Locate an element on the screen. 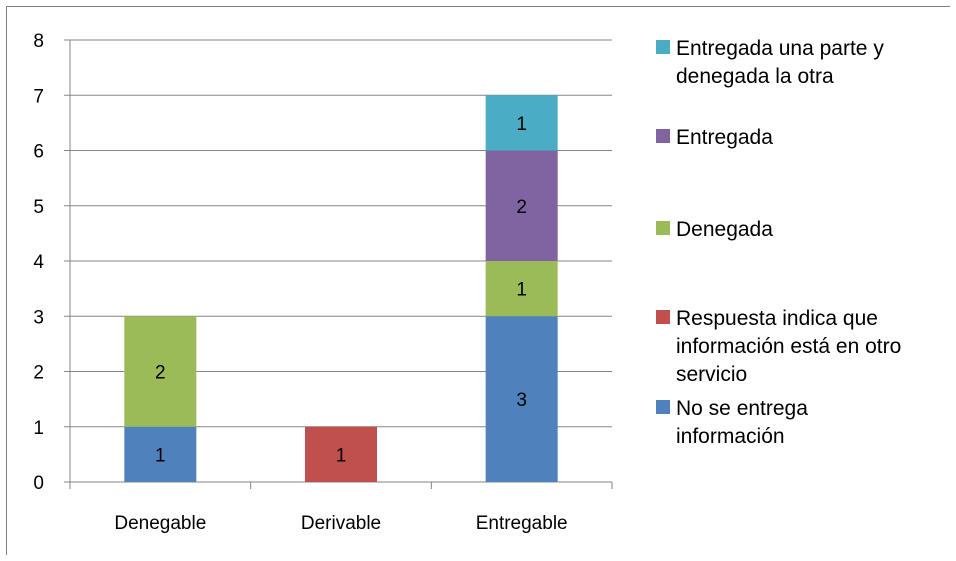 This screenshot has width=956, height=561. x-tick-labels: Denegable Derivable Entregable is located at coordinates (340, 523).